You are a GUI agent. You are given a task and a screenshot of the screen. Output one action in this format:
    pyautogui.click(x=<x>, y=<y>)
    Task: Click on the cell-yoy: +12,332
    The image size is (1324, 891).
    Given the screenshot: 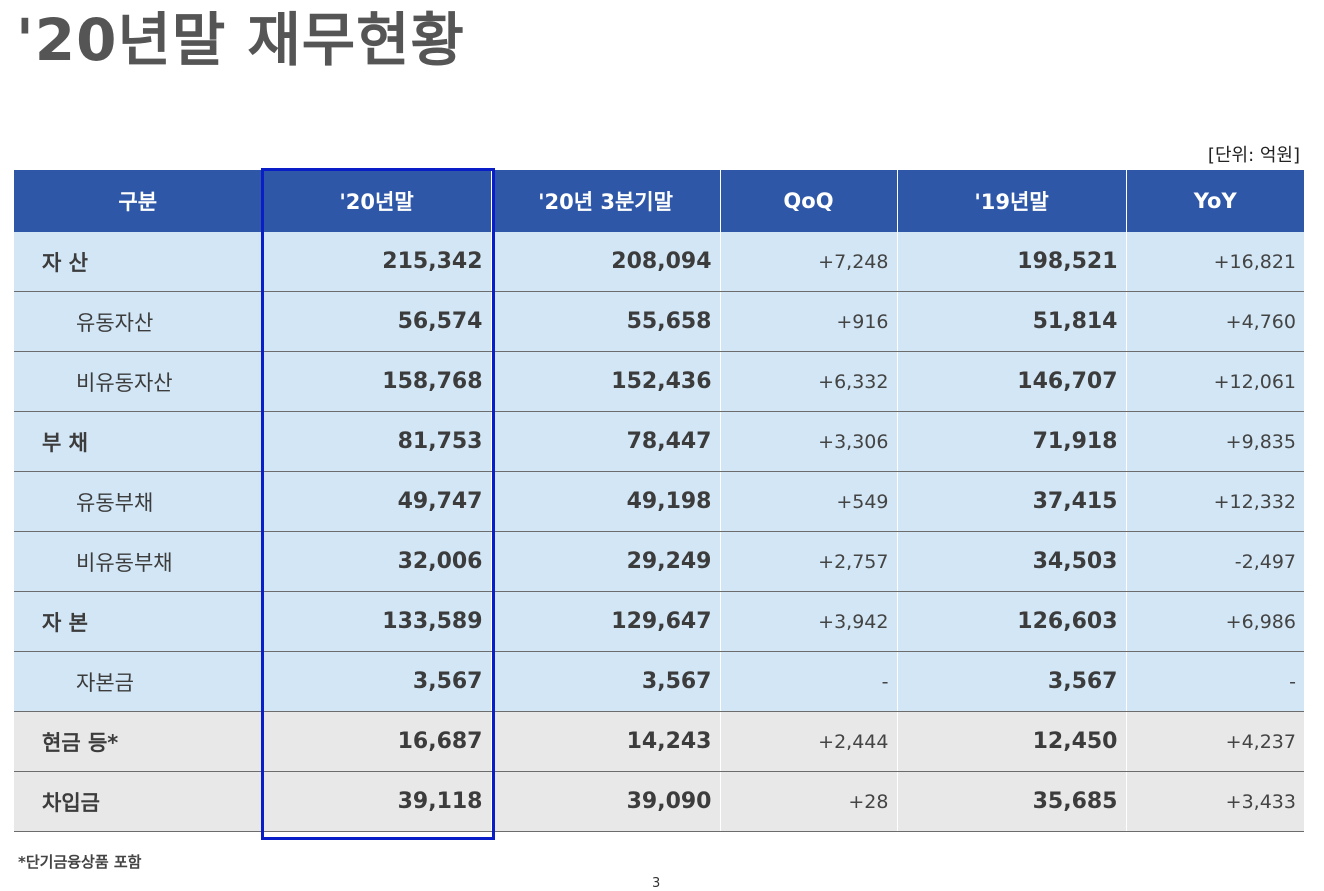 What is the action you would take?
    pyautogui.click(x=1214, y=501)
    